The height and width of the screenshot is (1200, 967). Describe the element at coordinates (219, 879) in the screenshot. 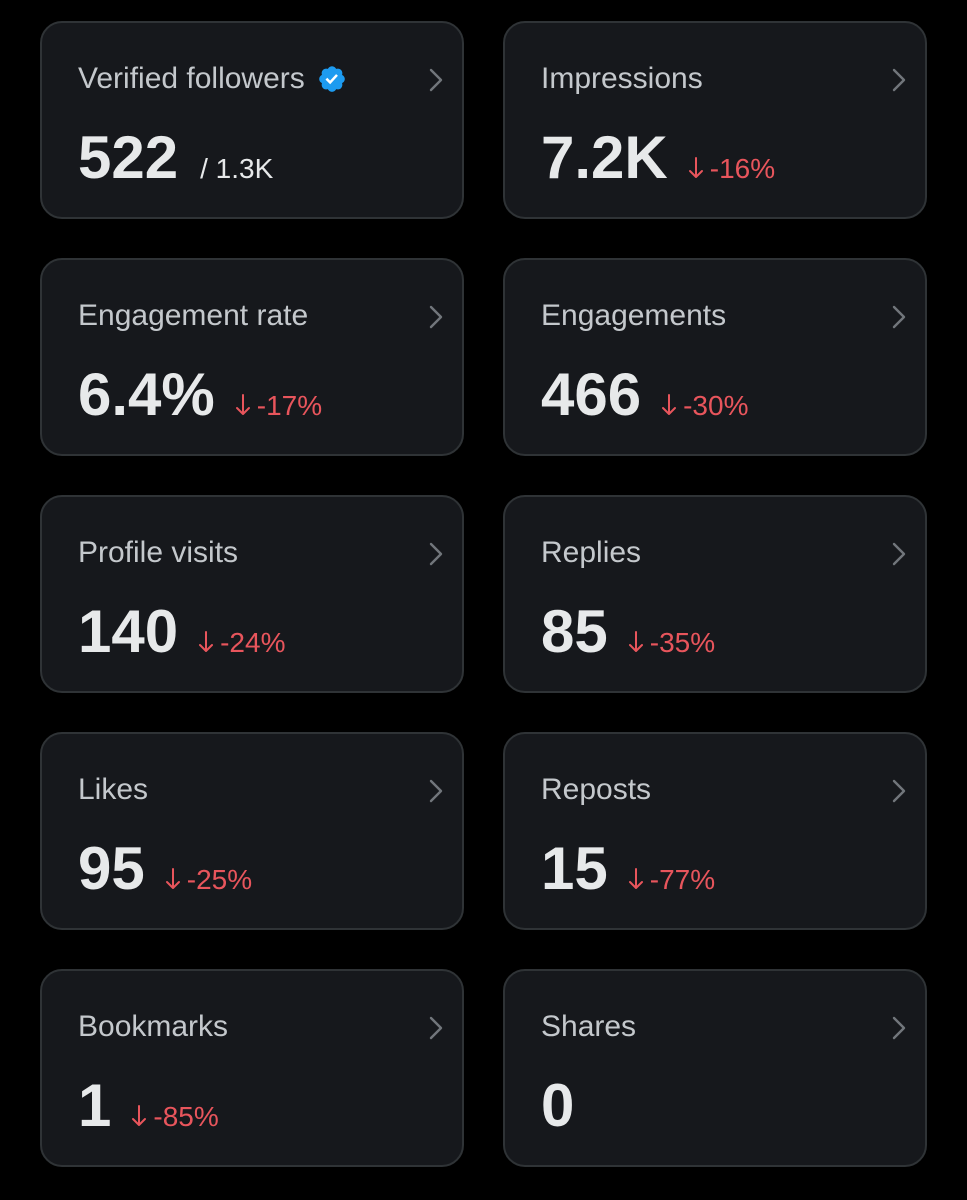

I see `change-value: -25%` at that location.